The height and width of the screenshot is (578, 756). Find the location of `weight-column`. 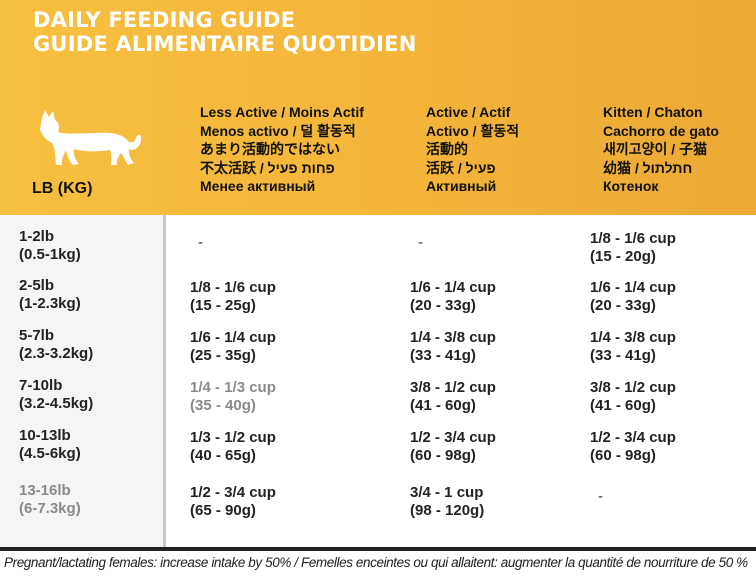

weight-column is located at coordinates (83, 381).